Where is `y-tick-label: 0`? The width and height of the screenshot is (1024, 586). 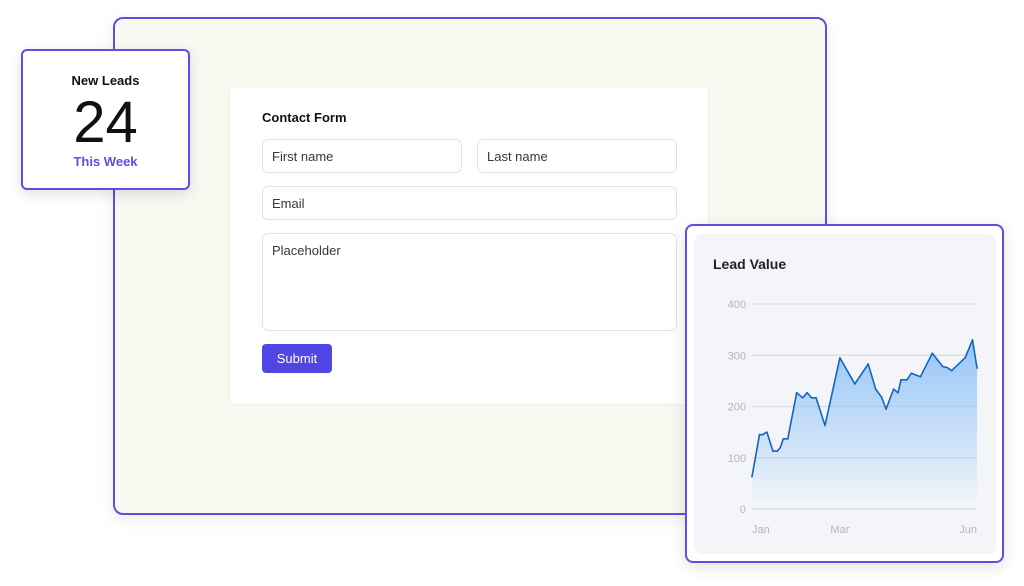
y-tick-label: 0 is located at coordinates (743, 510).